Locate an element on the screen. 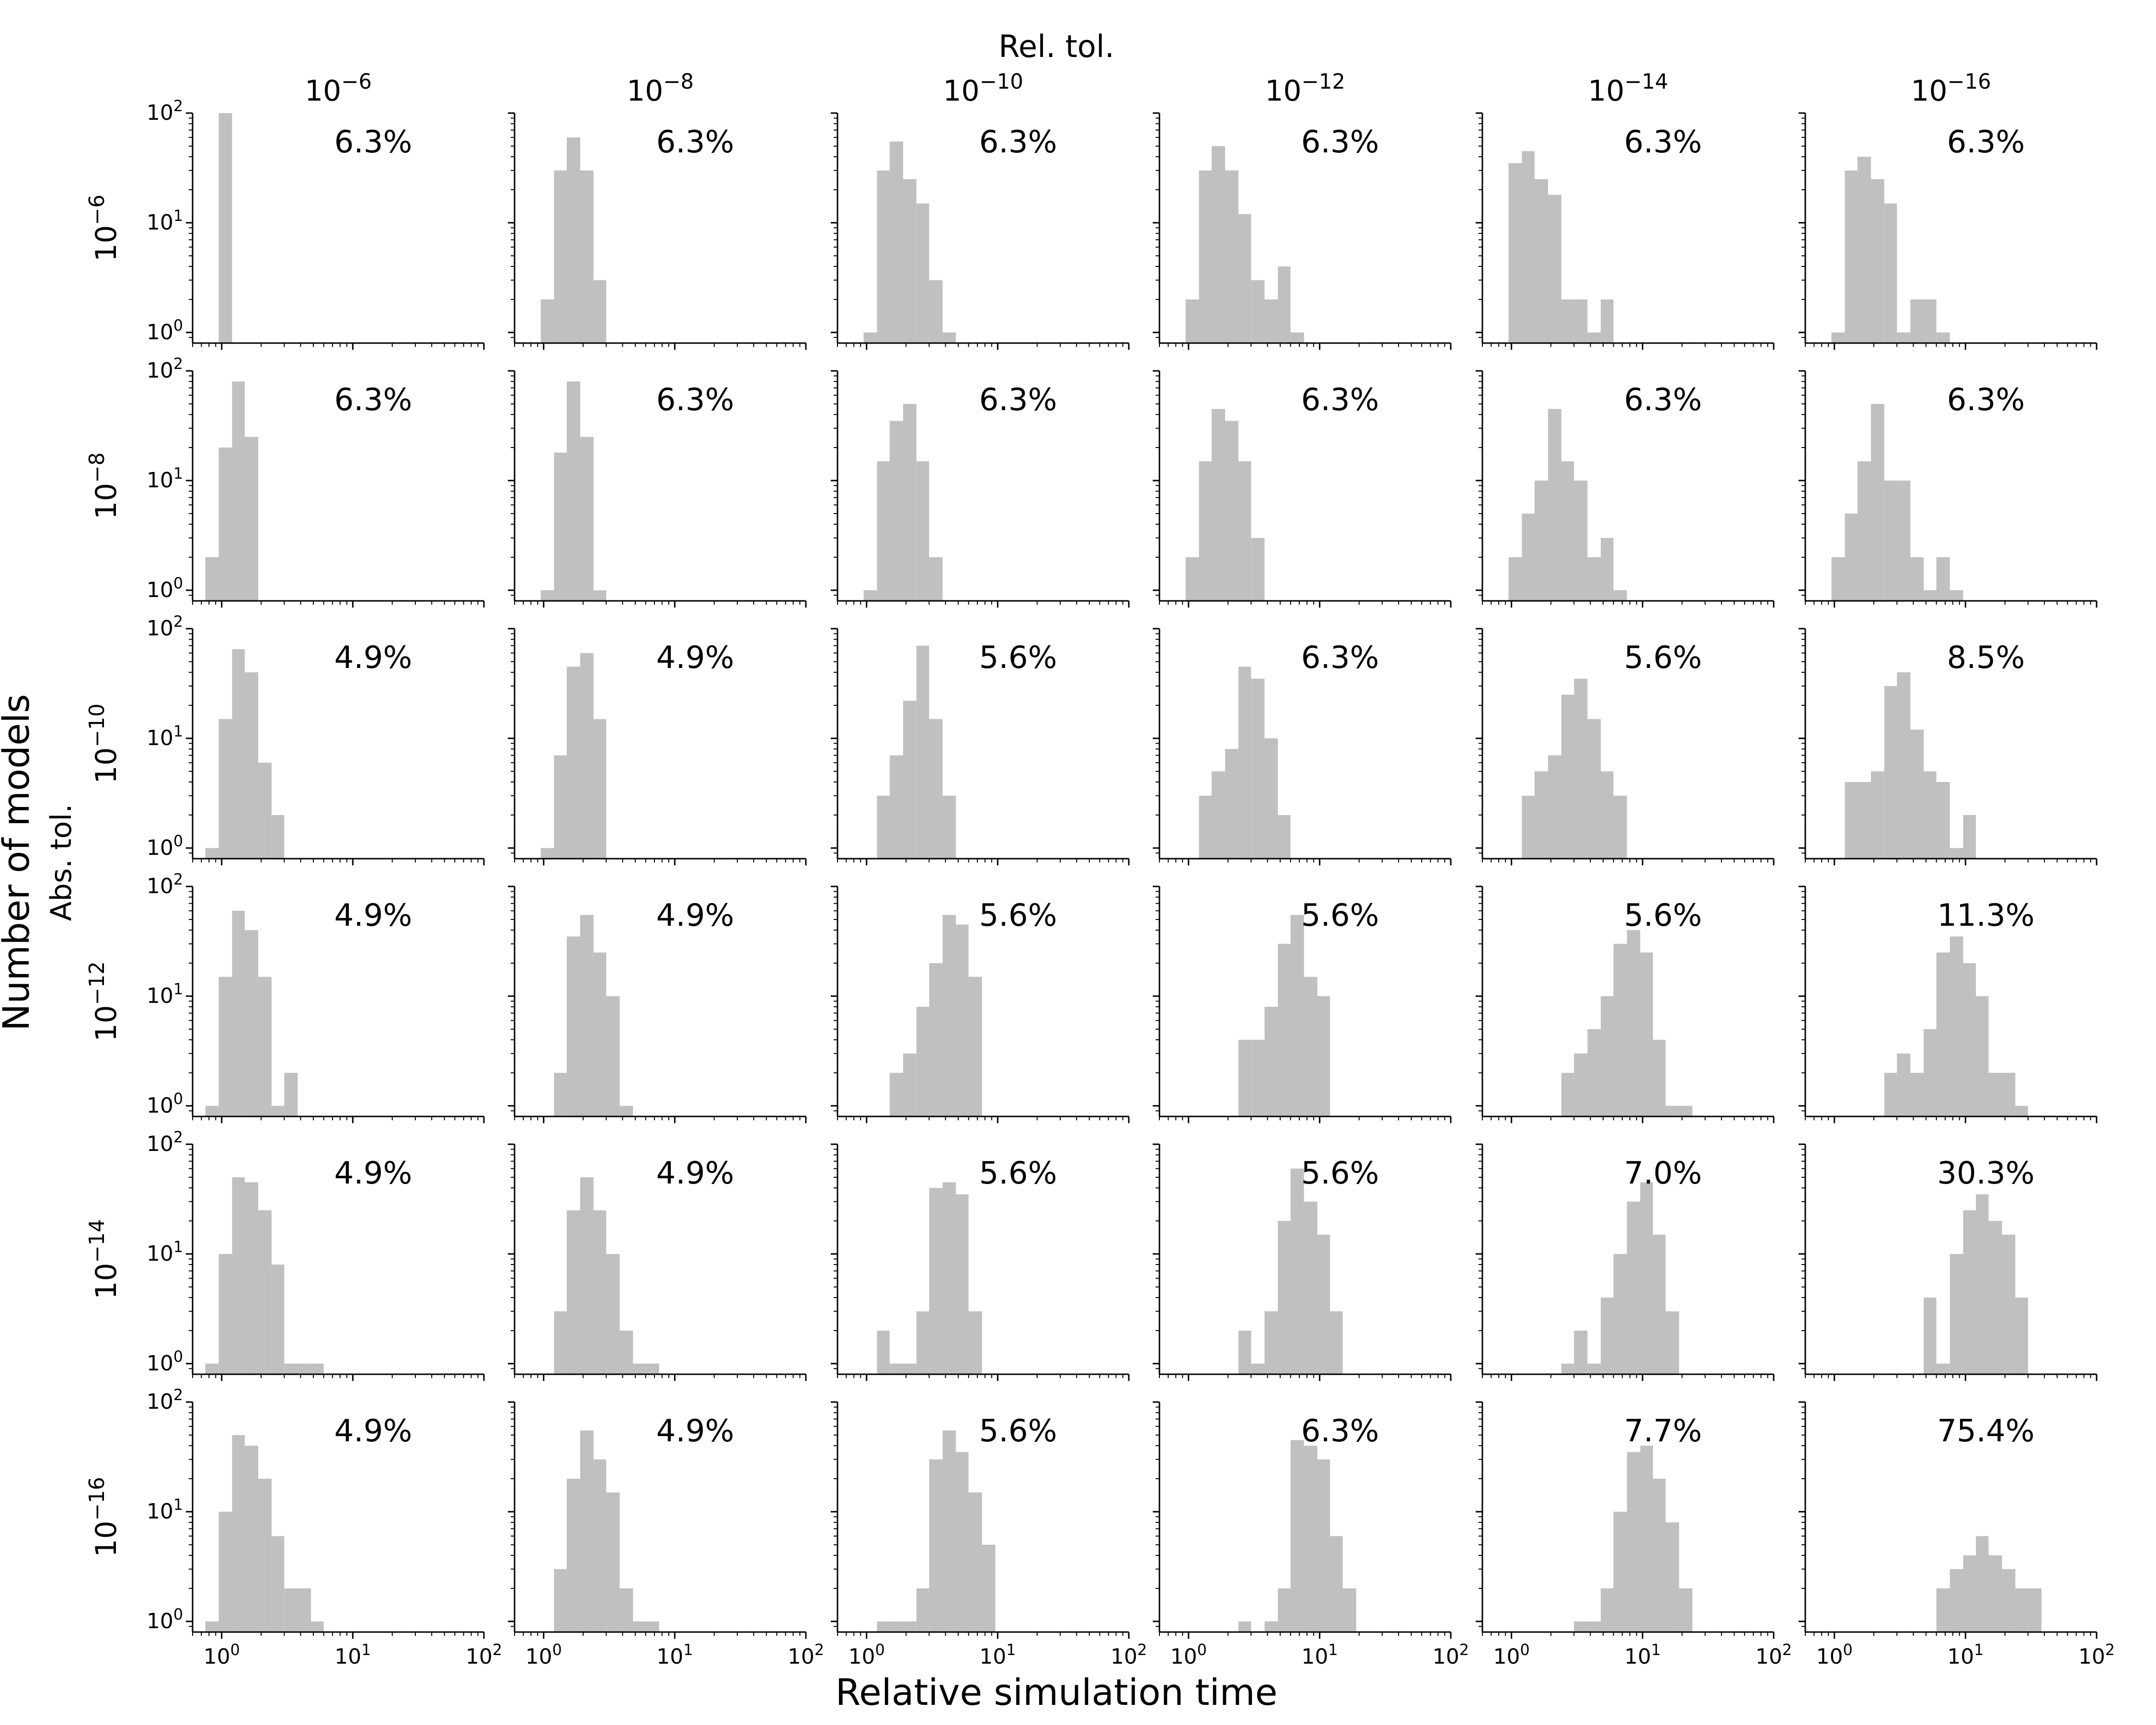 The width and height of the screenshot is (2156, 1725). abs-tol-row-label-3: 10−12 is located at coordinates (104, 1001).